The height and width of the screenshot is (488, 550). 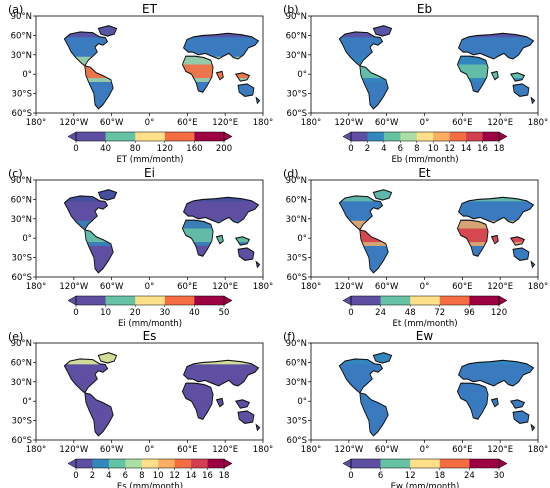 I want to click on colorbar: 0 10 20 30 40 50 Ei (mm/month), so click(x=150, y=312).